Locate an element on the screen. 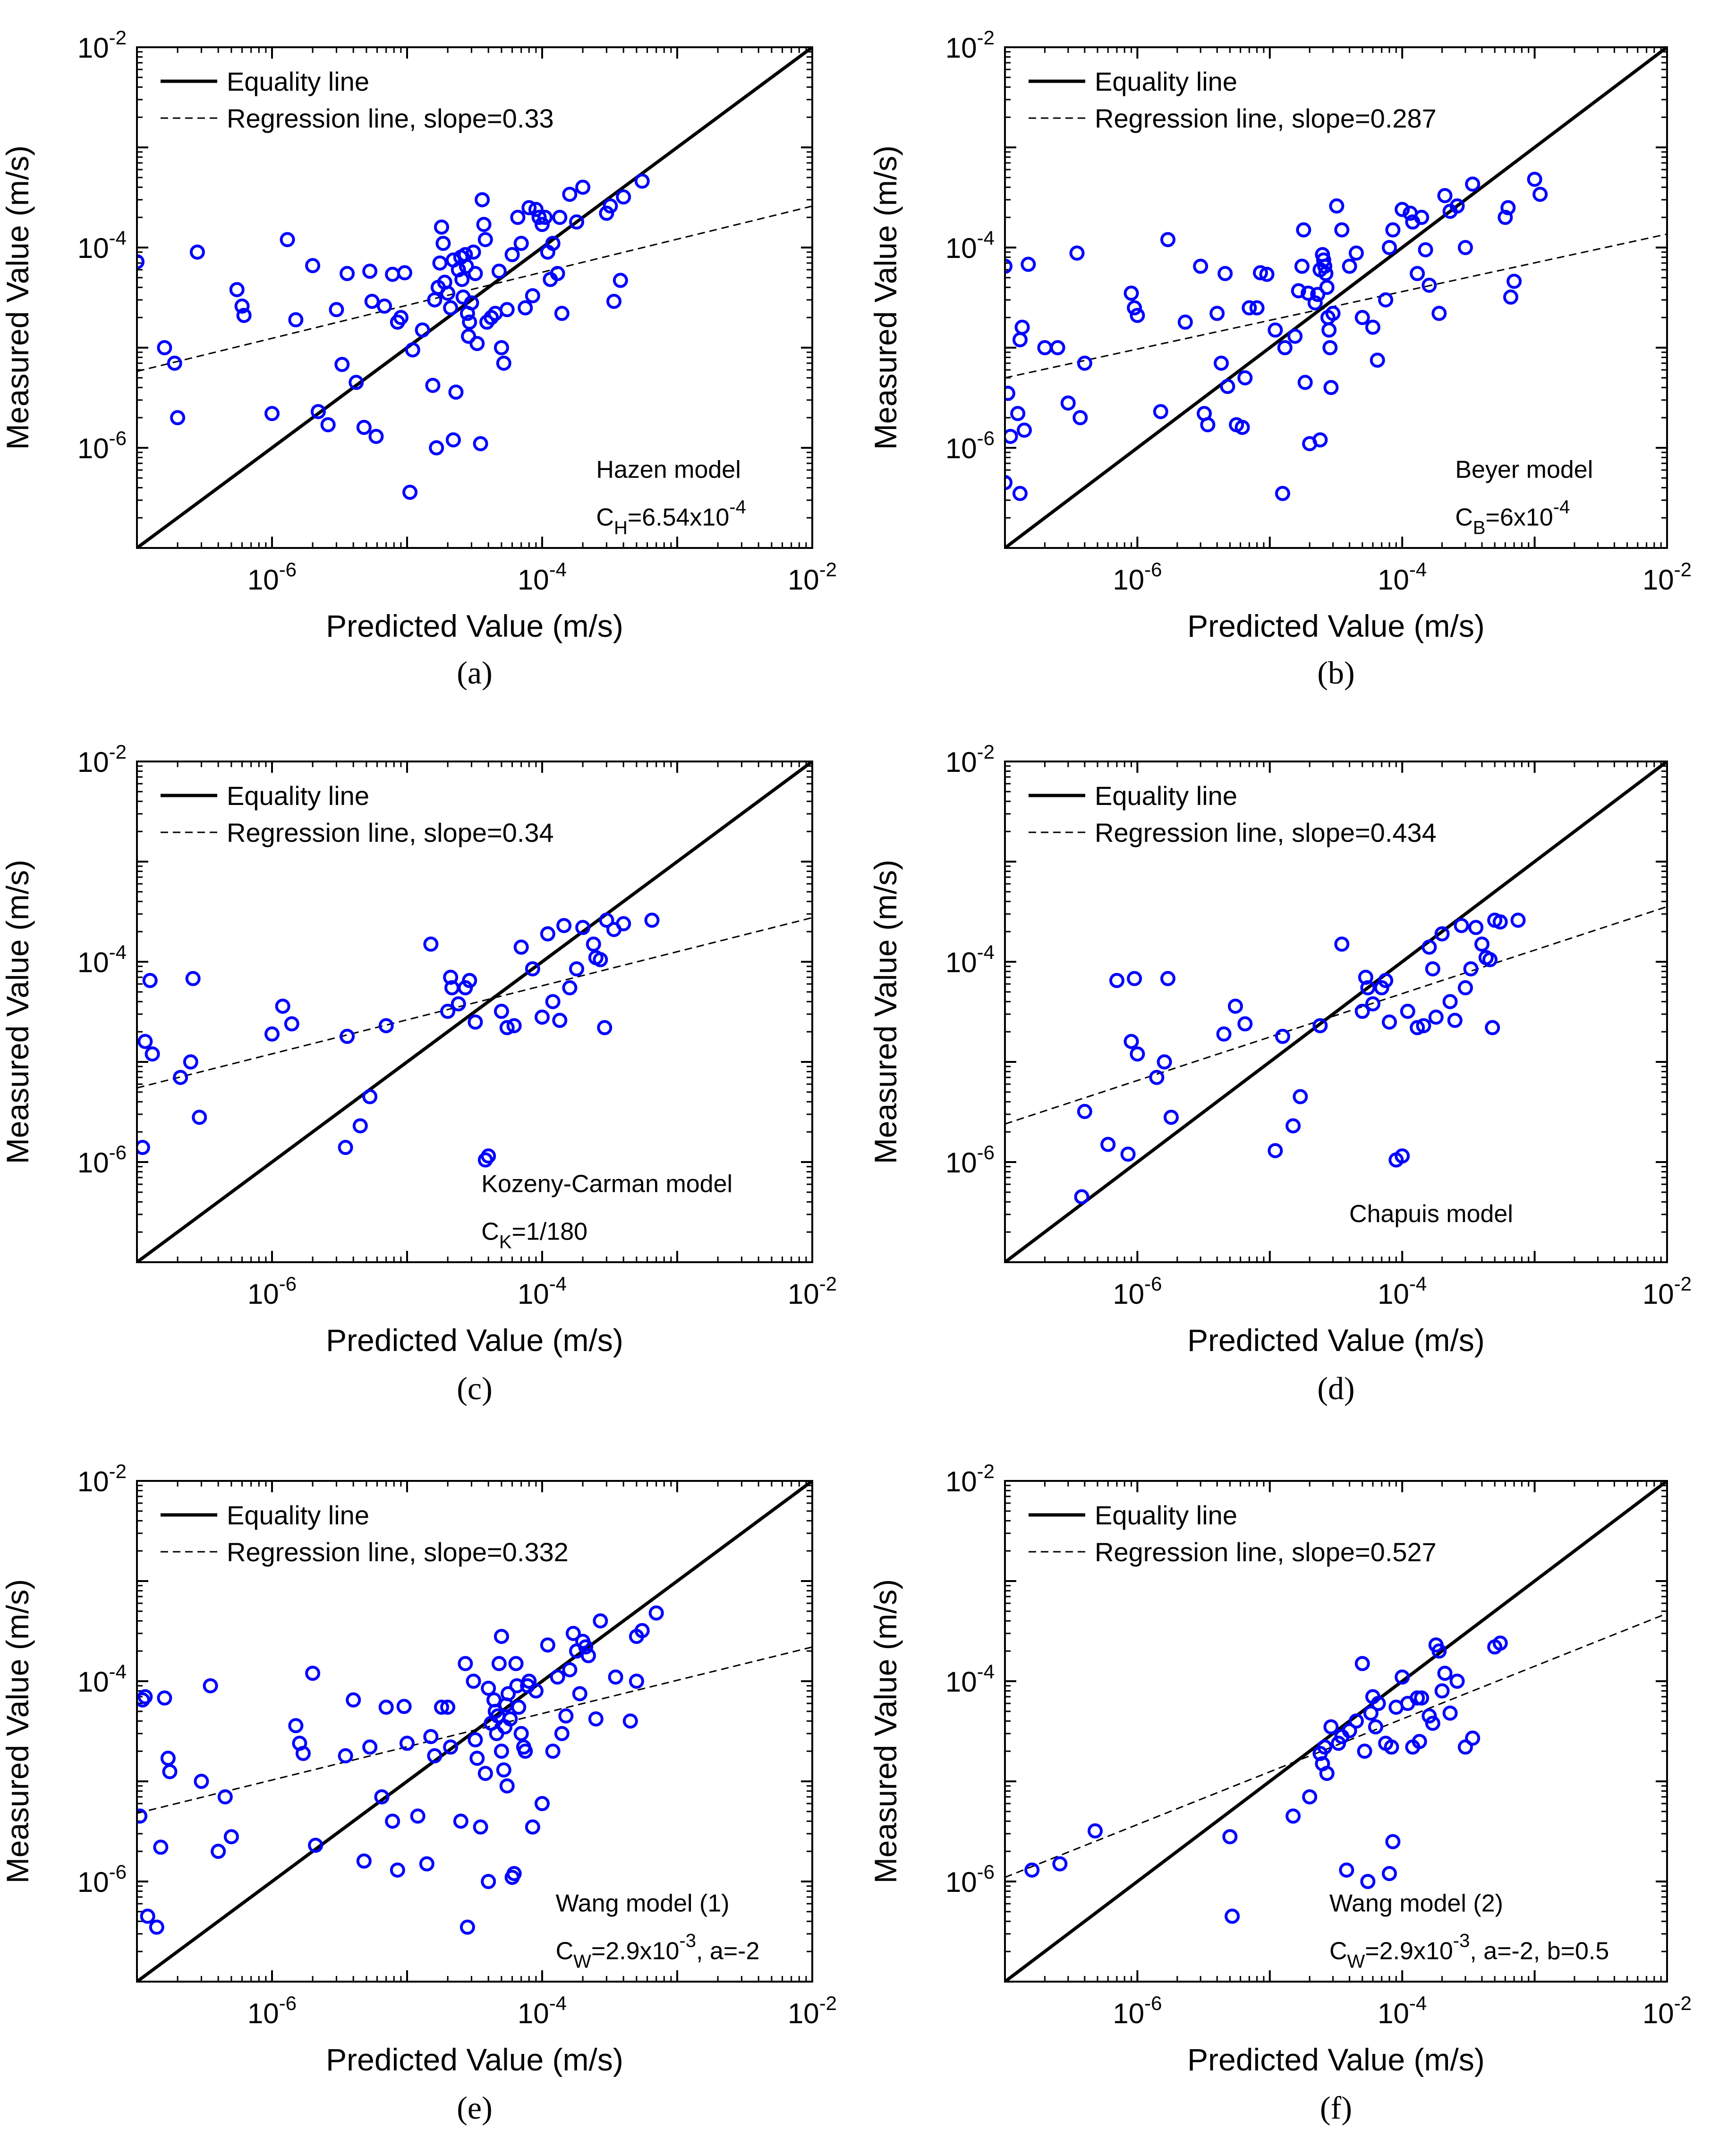 This screenshot has height=2155, width=1736. data-points is located at coordinates (1277, 336).